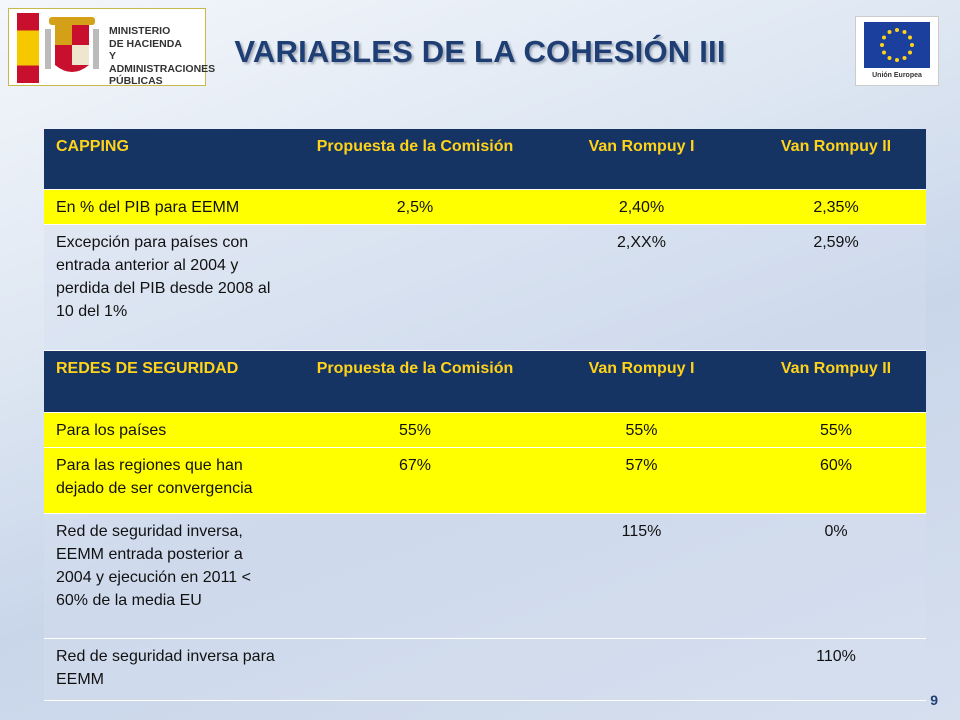 This screenshot has width=960, height=720. I want to click on table-cell: 2,59%, so click(834, 287).